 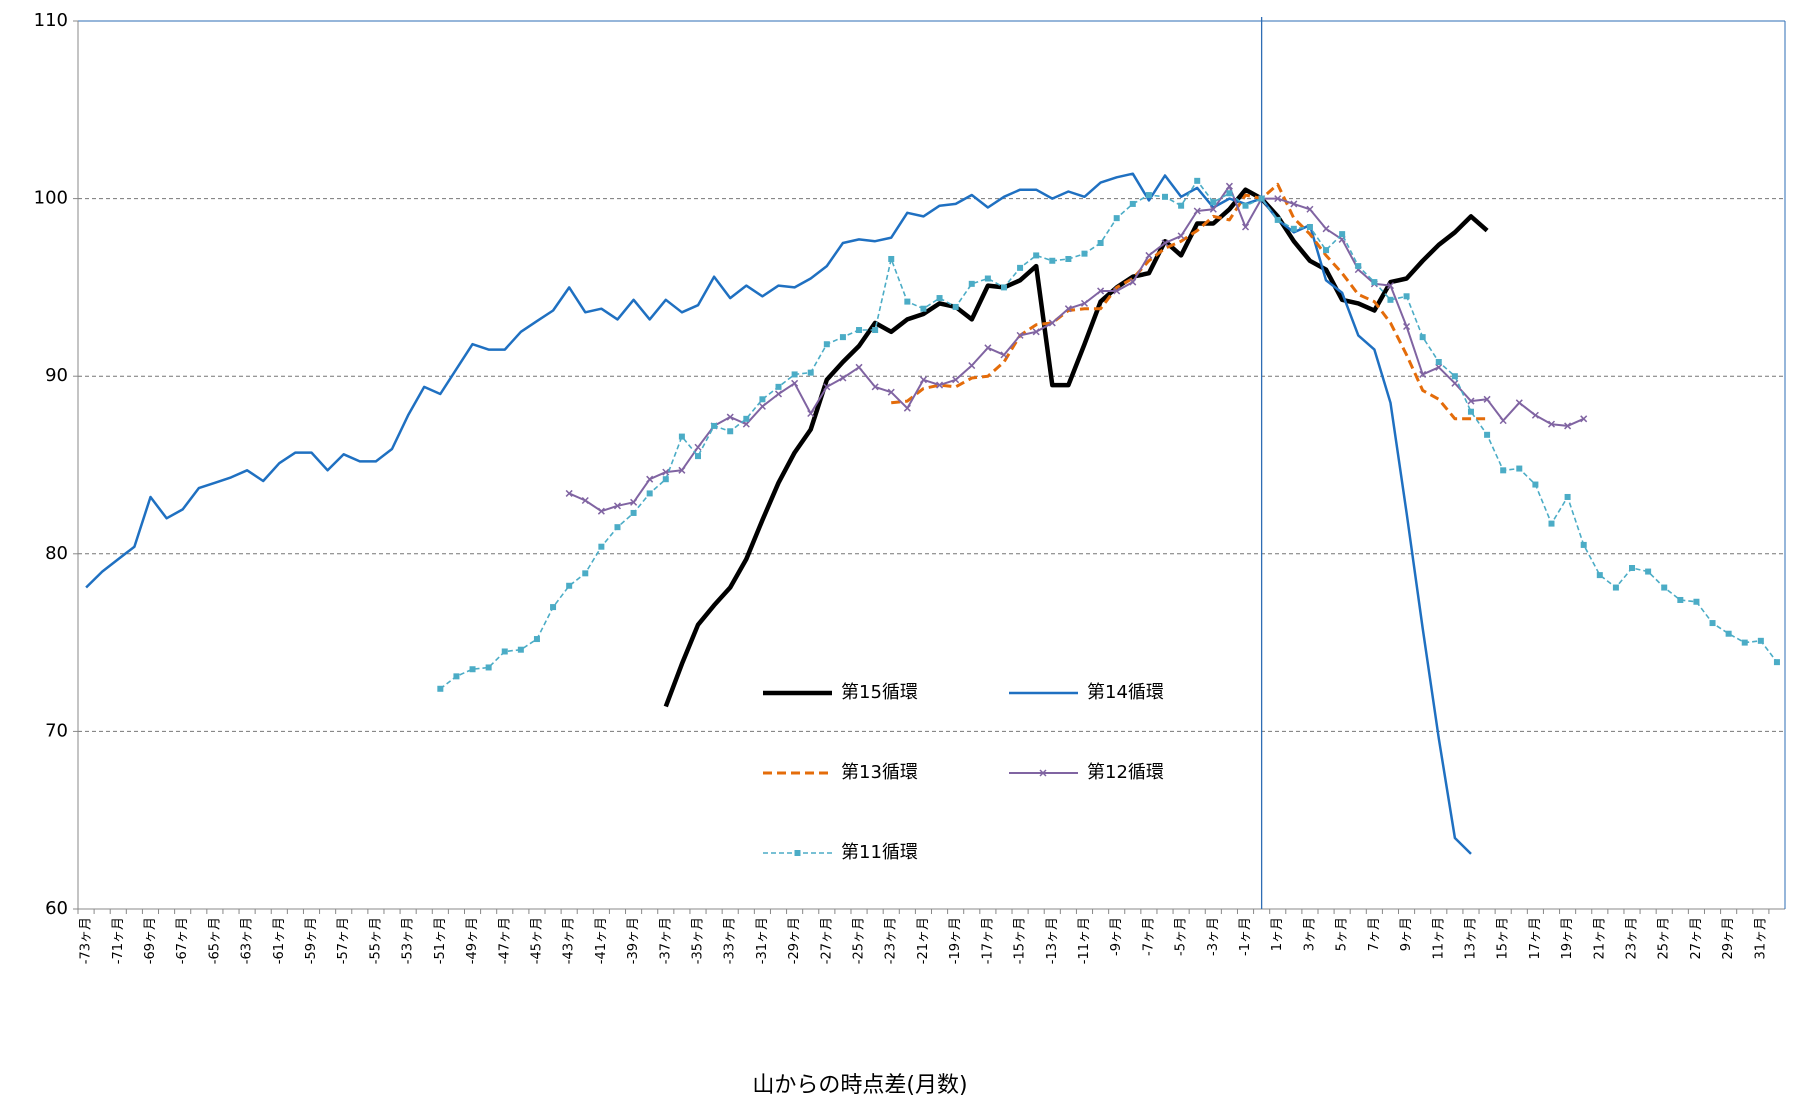 What do you see at coordinates (56, 375) in the screenshot?
I see `y-tick-label: 90` at bounding box center [56, 375].